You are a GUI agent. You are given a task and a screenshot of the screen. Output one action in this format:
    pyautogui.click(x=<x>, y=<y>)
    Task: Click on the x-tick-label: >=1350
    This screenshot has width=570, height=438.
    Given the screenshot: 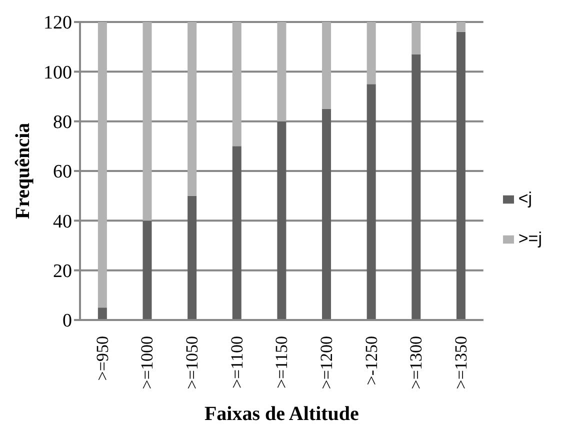 What is the action you would take?
    pyautogui.click(x=460, y=363)
    